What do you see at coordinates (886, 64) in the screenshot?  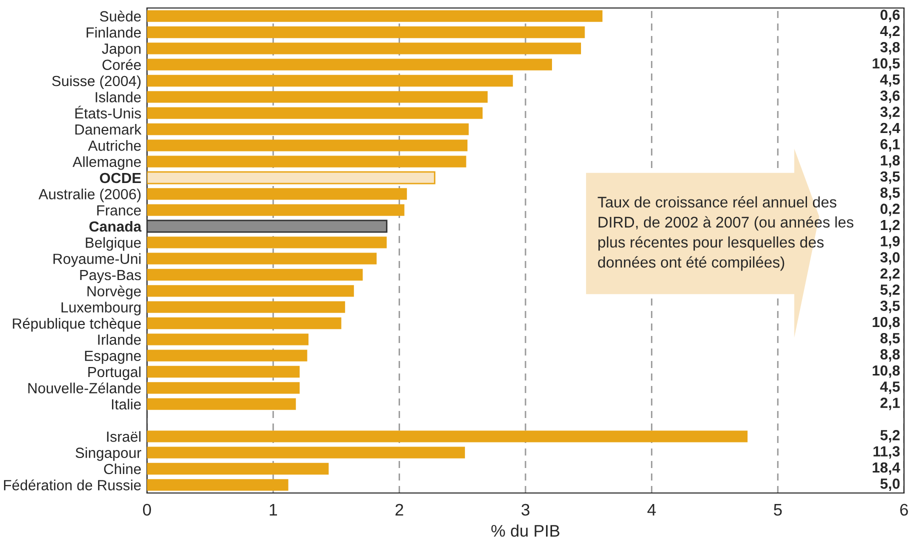 I see `annotation: 10,5` at bounding box center [886, 64].